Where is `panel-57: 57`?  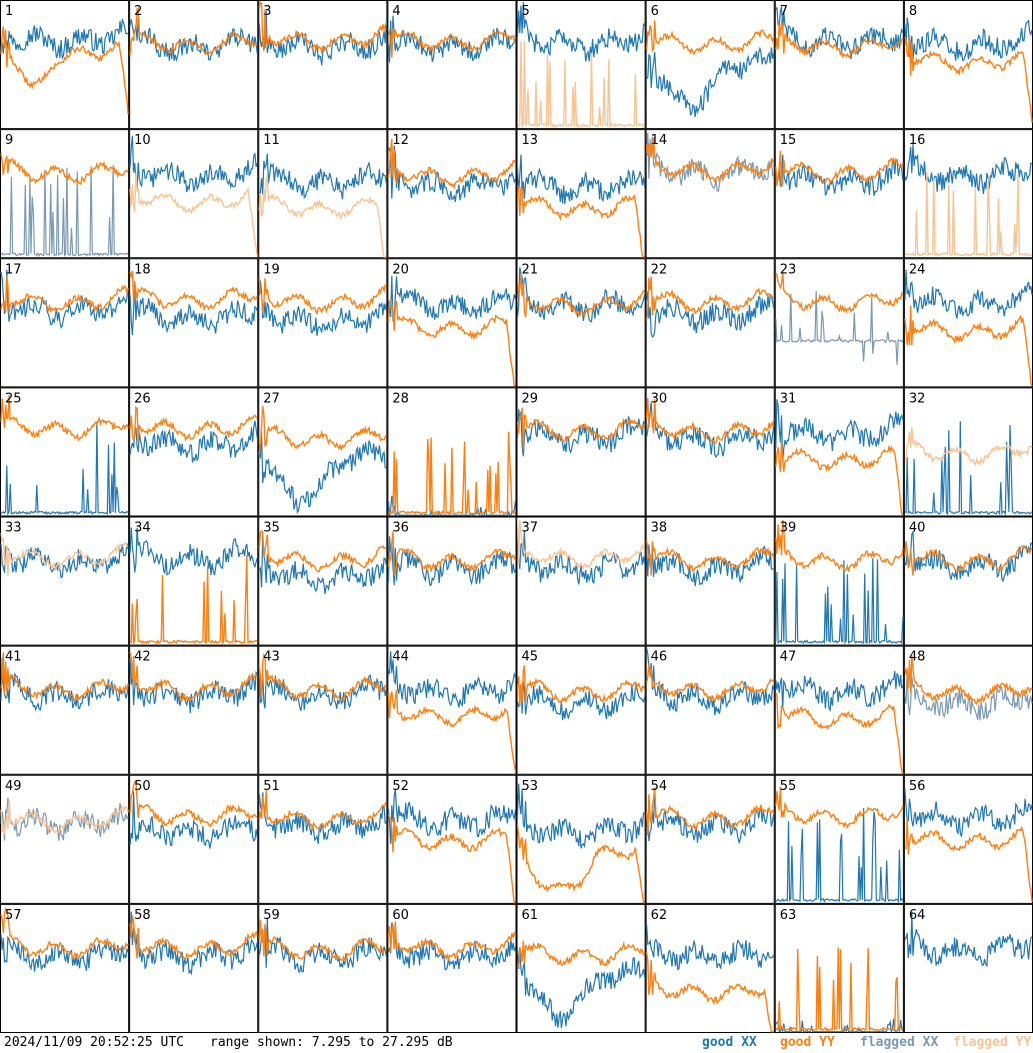
panel-57: 57 is located at coordinates (65, 968).